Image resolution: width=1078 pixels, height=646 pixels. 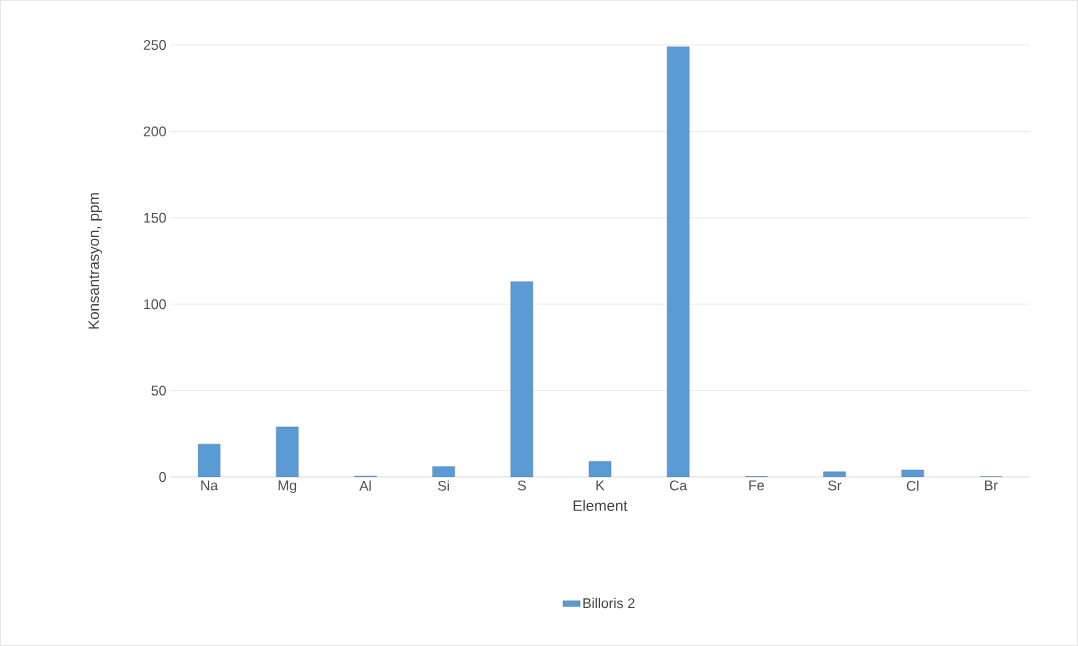 What do you see at coordinates (678, 485) in the screenshot?
I see `x-tick-label: Ca` at bounding box center [678, 485].